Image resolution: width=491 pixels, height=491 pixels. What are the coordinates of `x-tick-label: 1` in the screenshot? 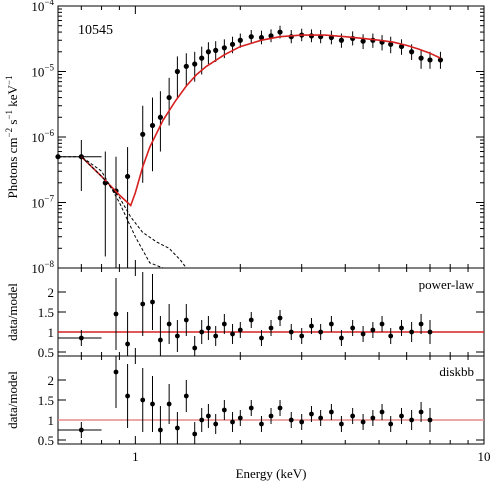 It's located at (135, 456).